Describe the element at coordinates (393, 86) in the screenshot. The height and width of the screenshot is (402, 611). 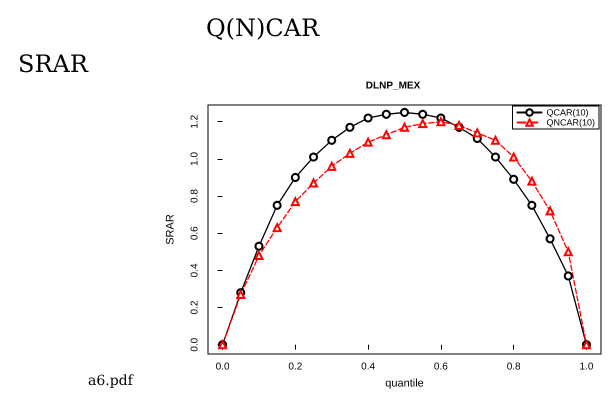
I see `chart-title: DLNP_MEX` at that location.